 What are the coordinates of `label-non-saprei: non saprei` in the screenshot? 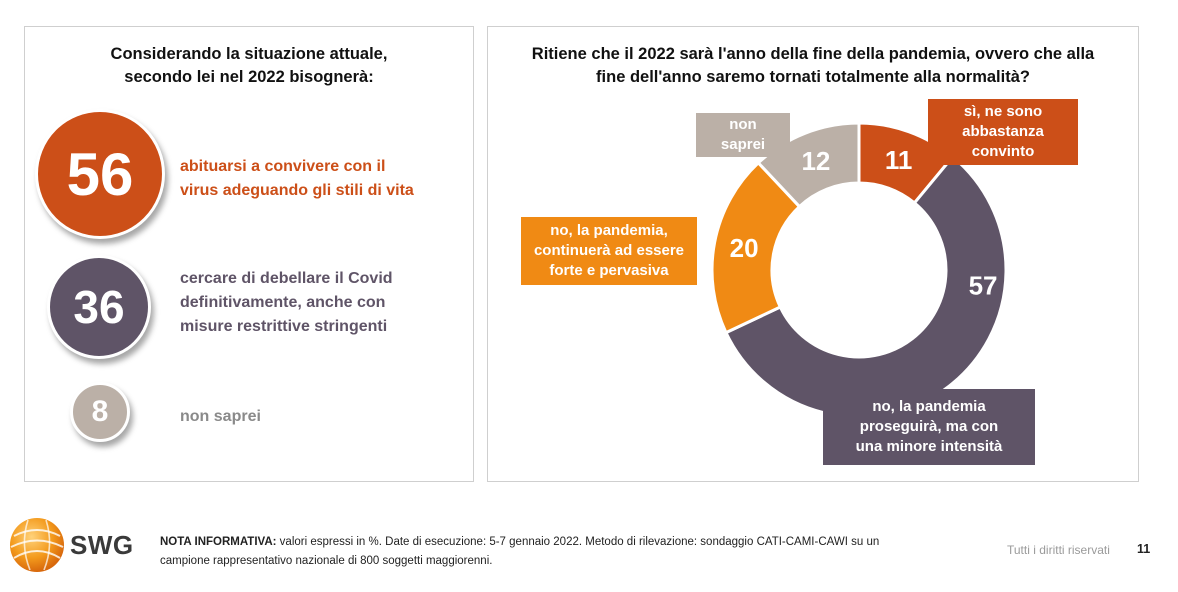 It's located at (743, 135).